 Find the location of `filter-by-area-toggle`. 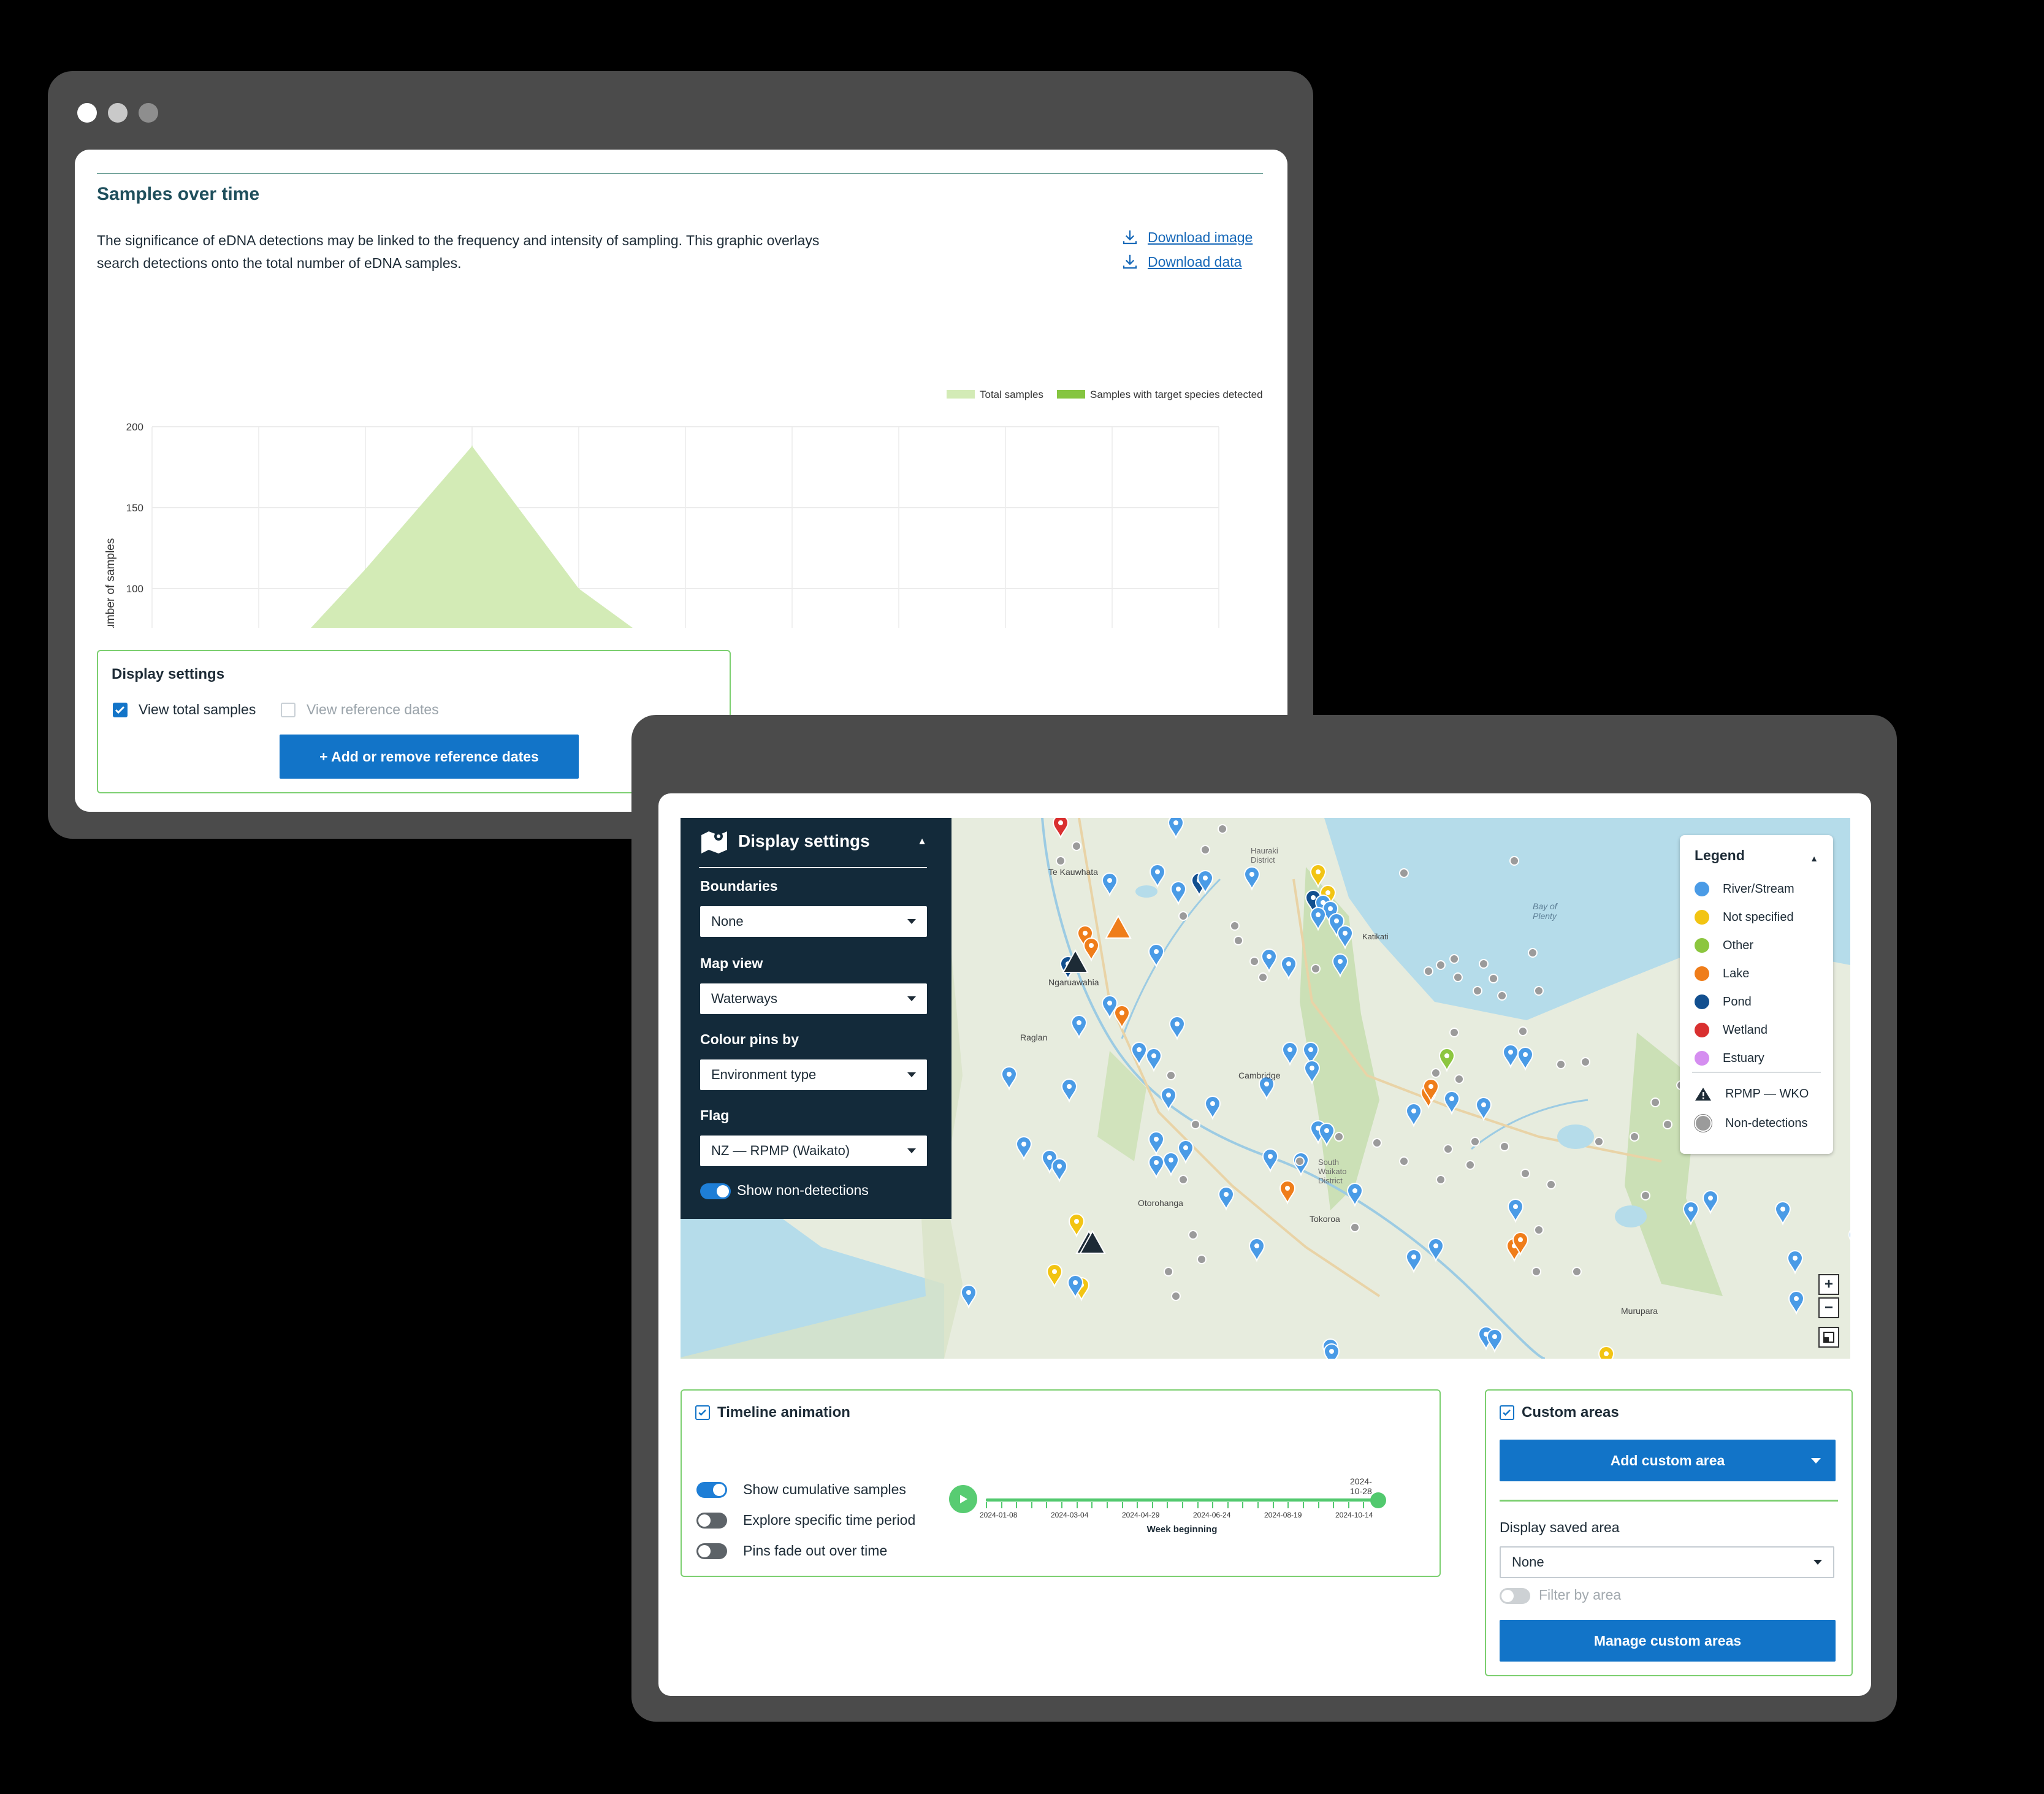

filter-by-area-toggle is located at coordinates (1515, 1596).